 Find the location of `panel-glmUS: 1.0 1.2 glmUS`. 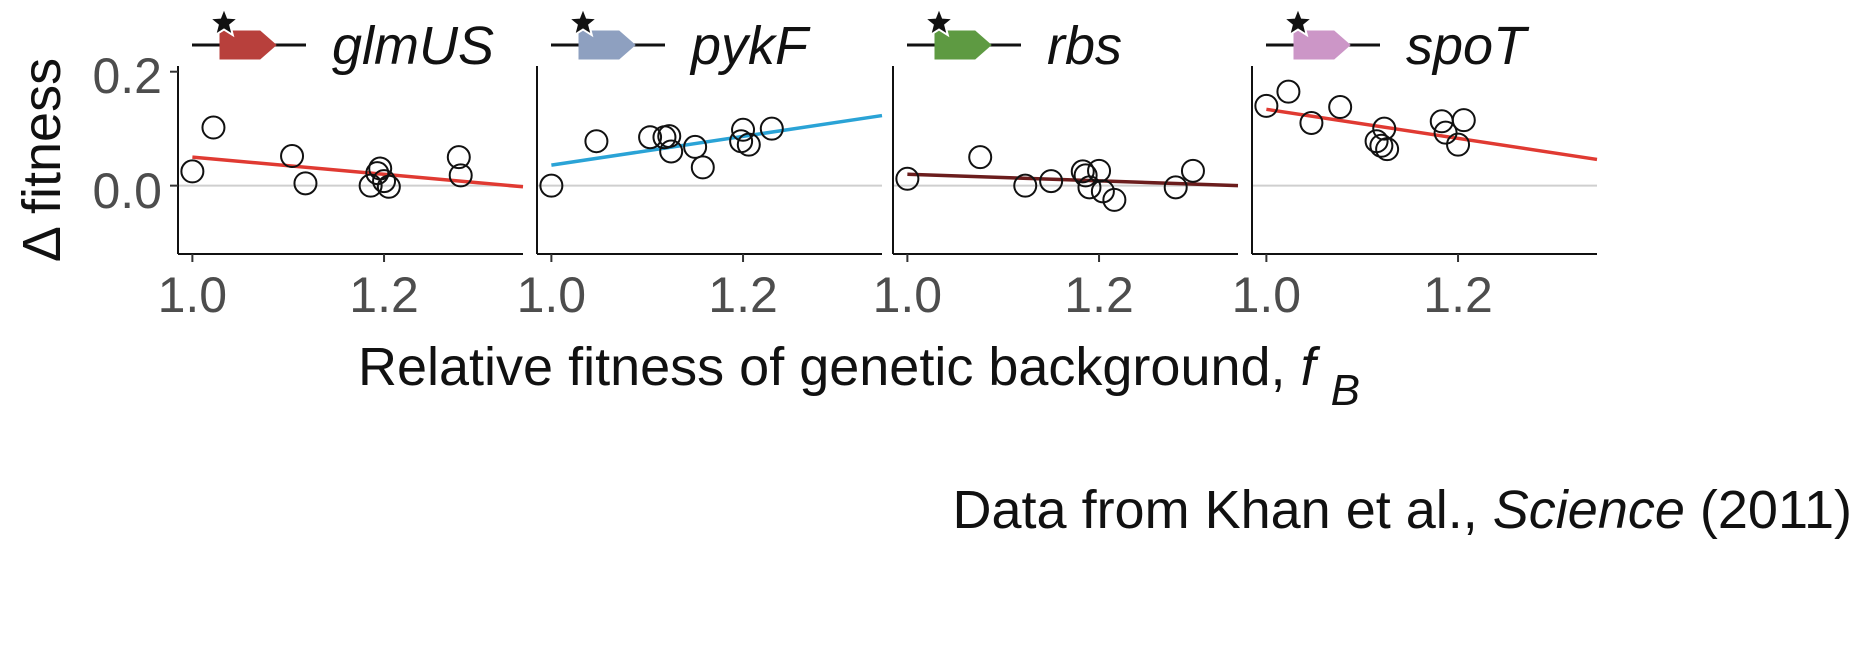

panel-glmUS: 1.0 1.2 glmUS is located at coordinates (341, 164).